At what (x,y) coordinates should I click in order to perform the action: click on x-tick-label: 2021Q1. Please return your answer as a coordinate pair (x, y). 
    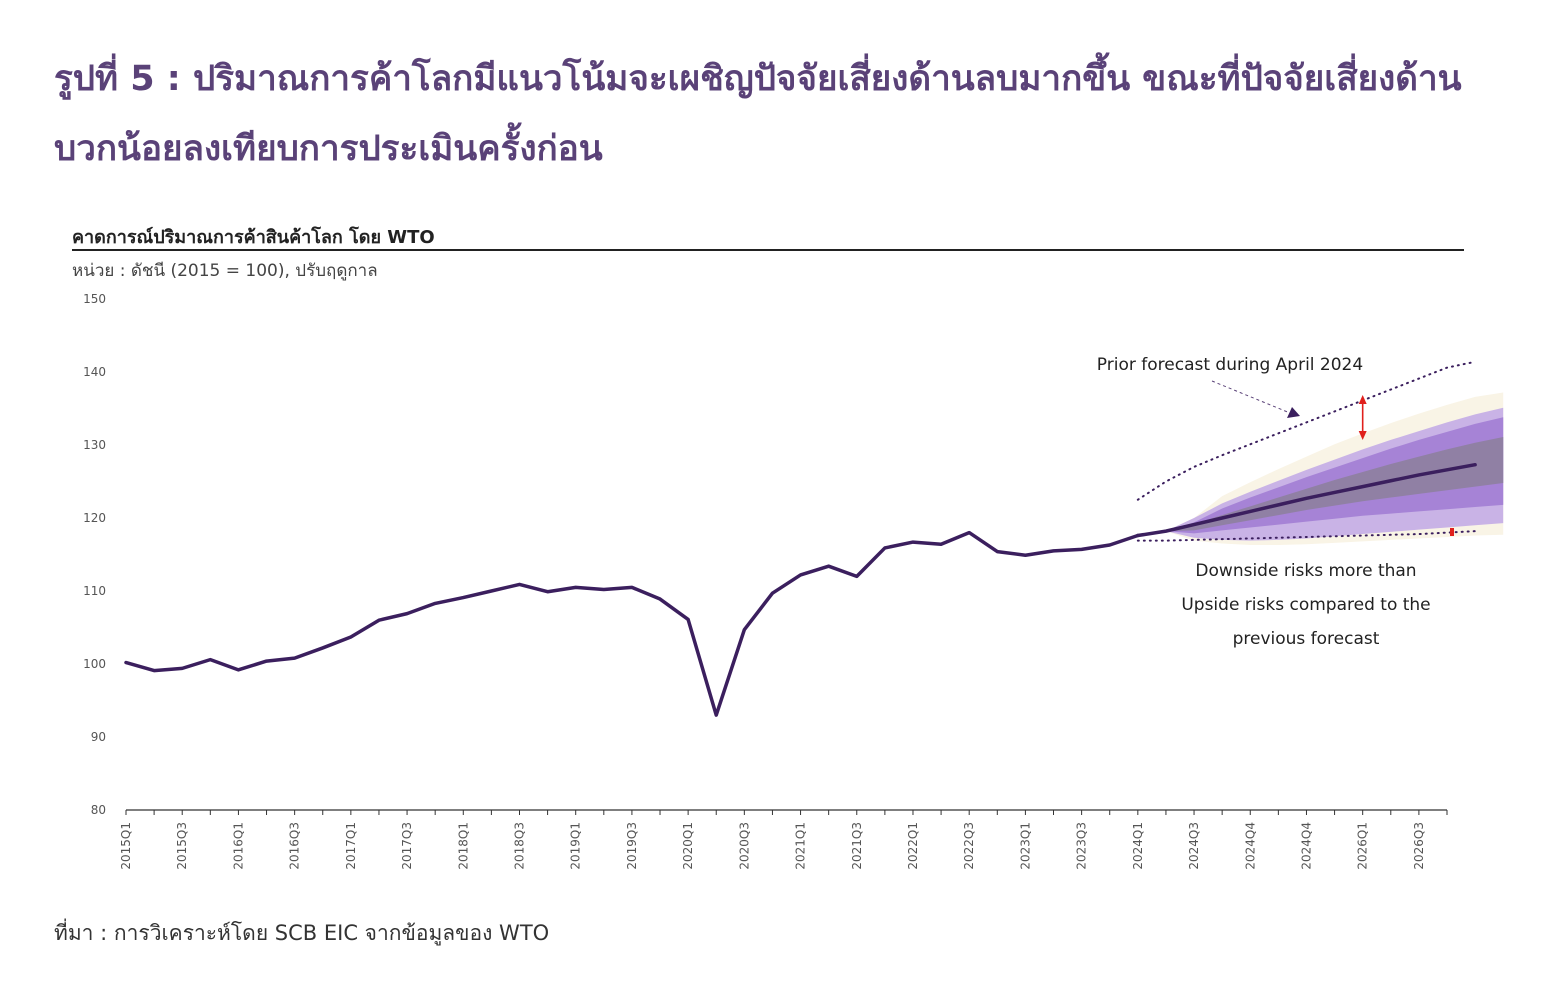
    Looking at the image, I should click on (801, 846).